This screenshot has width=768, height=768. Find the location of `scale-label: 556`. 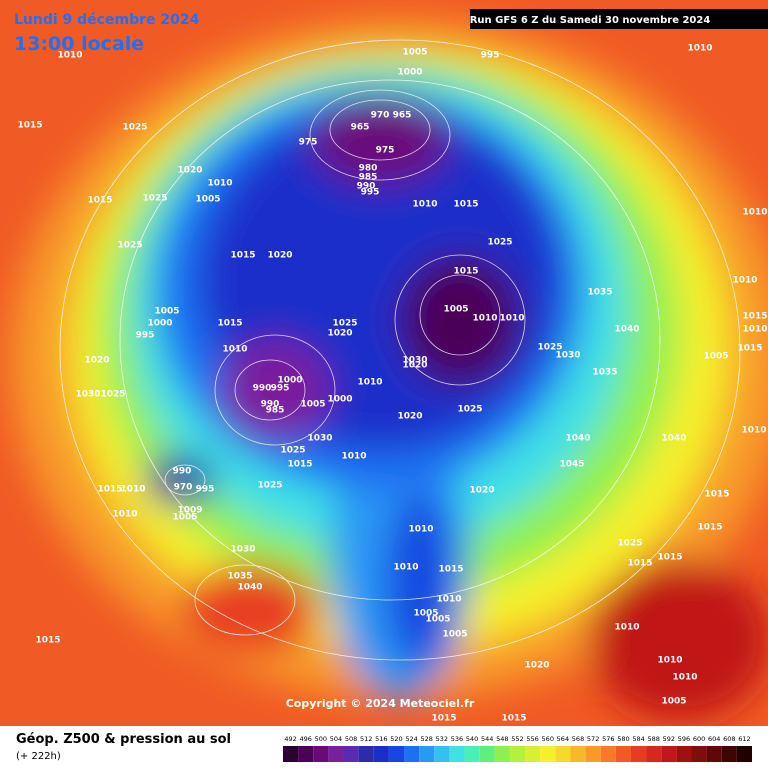

scale-label: 556 is located at coordinates (532, 739).